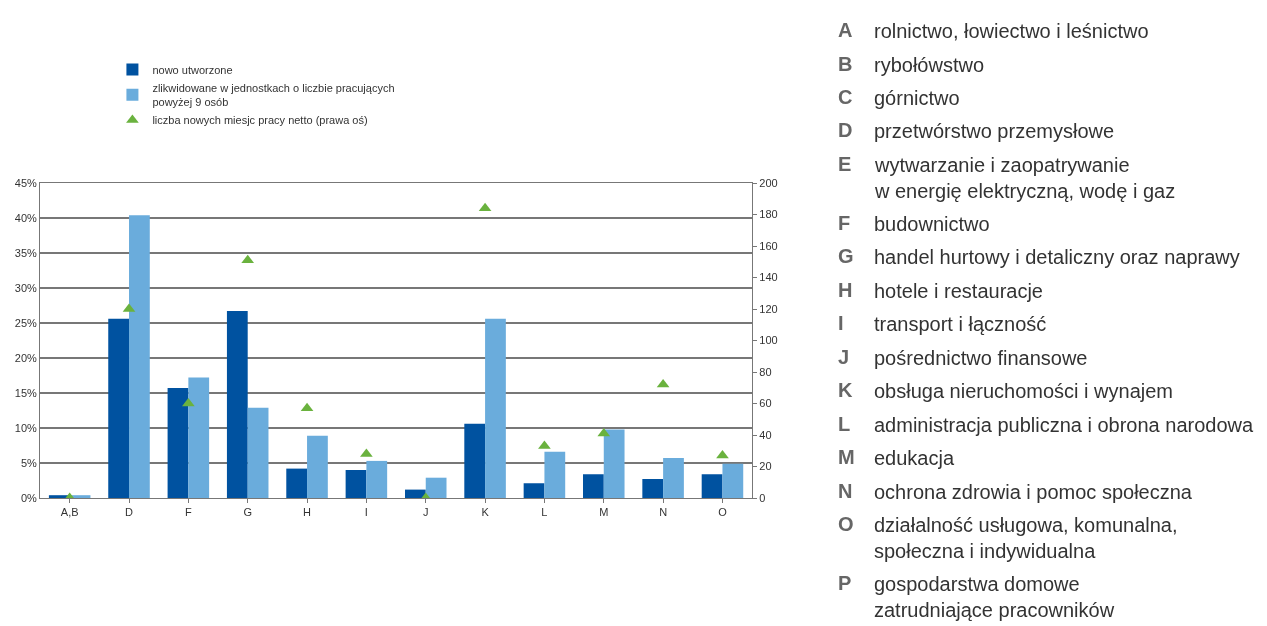  What do you see at coordinates (425, 512) in the screenshot?
I see `x-tick-label: J` at bounding box center [425, 512].